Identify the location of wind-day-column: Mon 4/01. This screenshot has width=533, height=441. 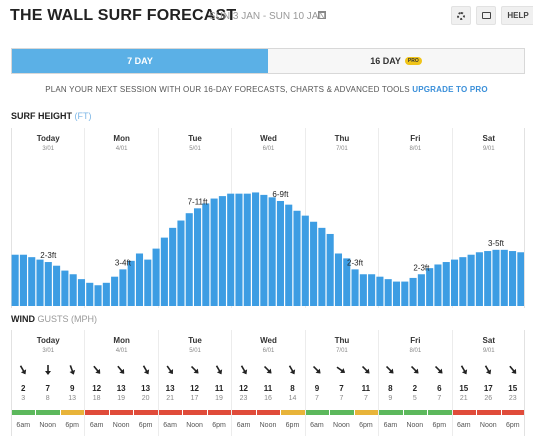
(120, 383).